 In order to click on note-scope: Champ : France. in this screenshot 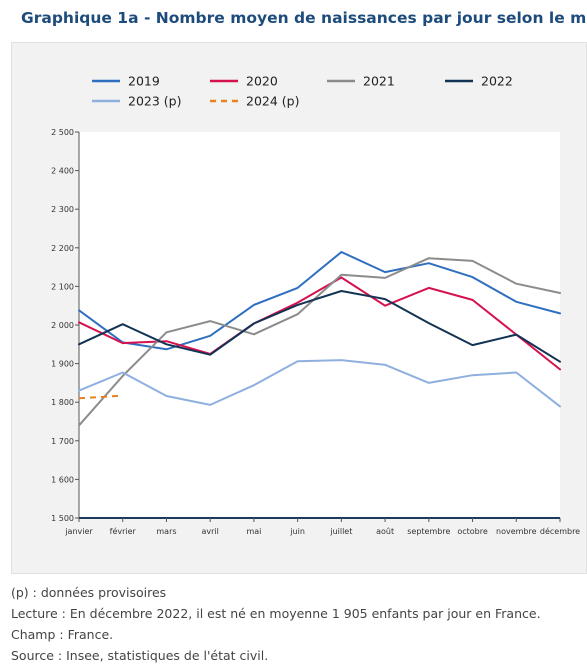, I will do `click(62, 634)`.